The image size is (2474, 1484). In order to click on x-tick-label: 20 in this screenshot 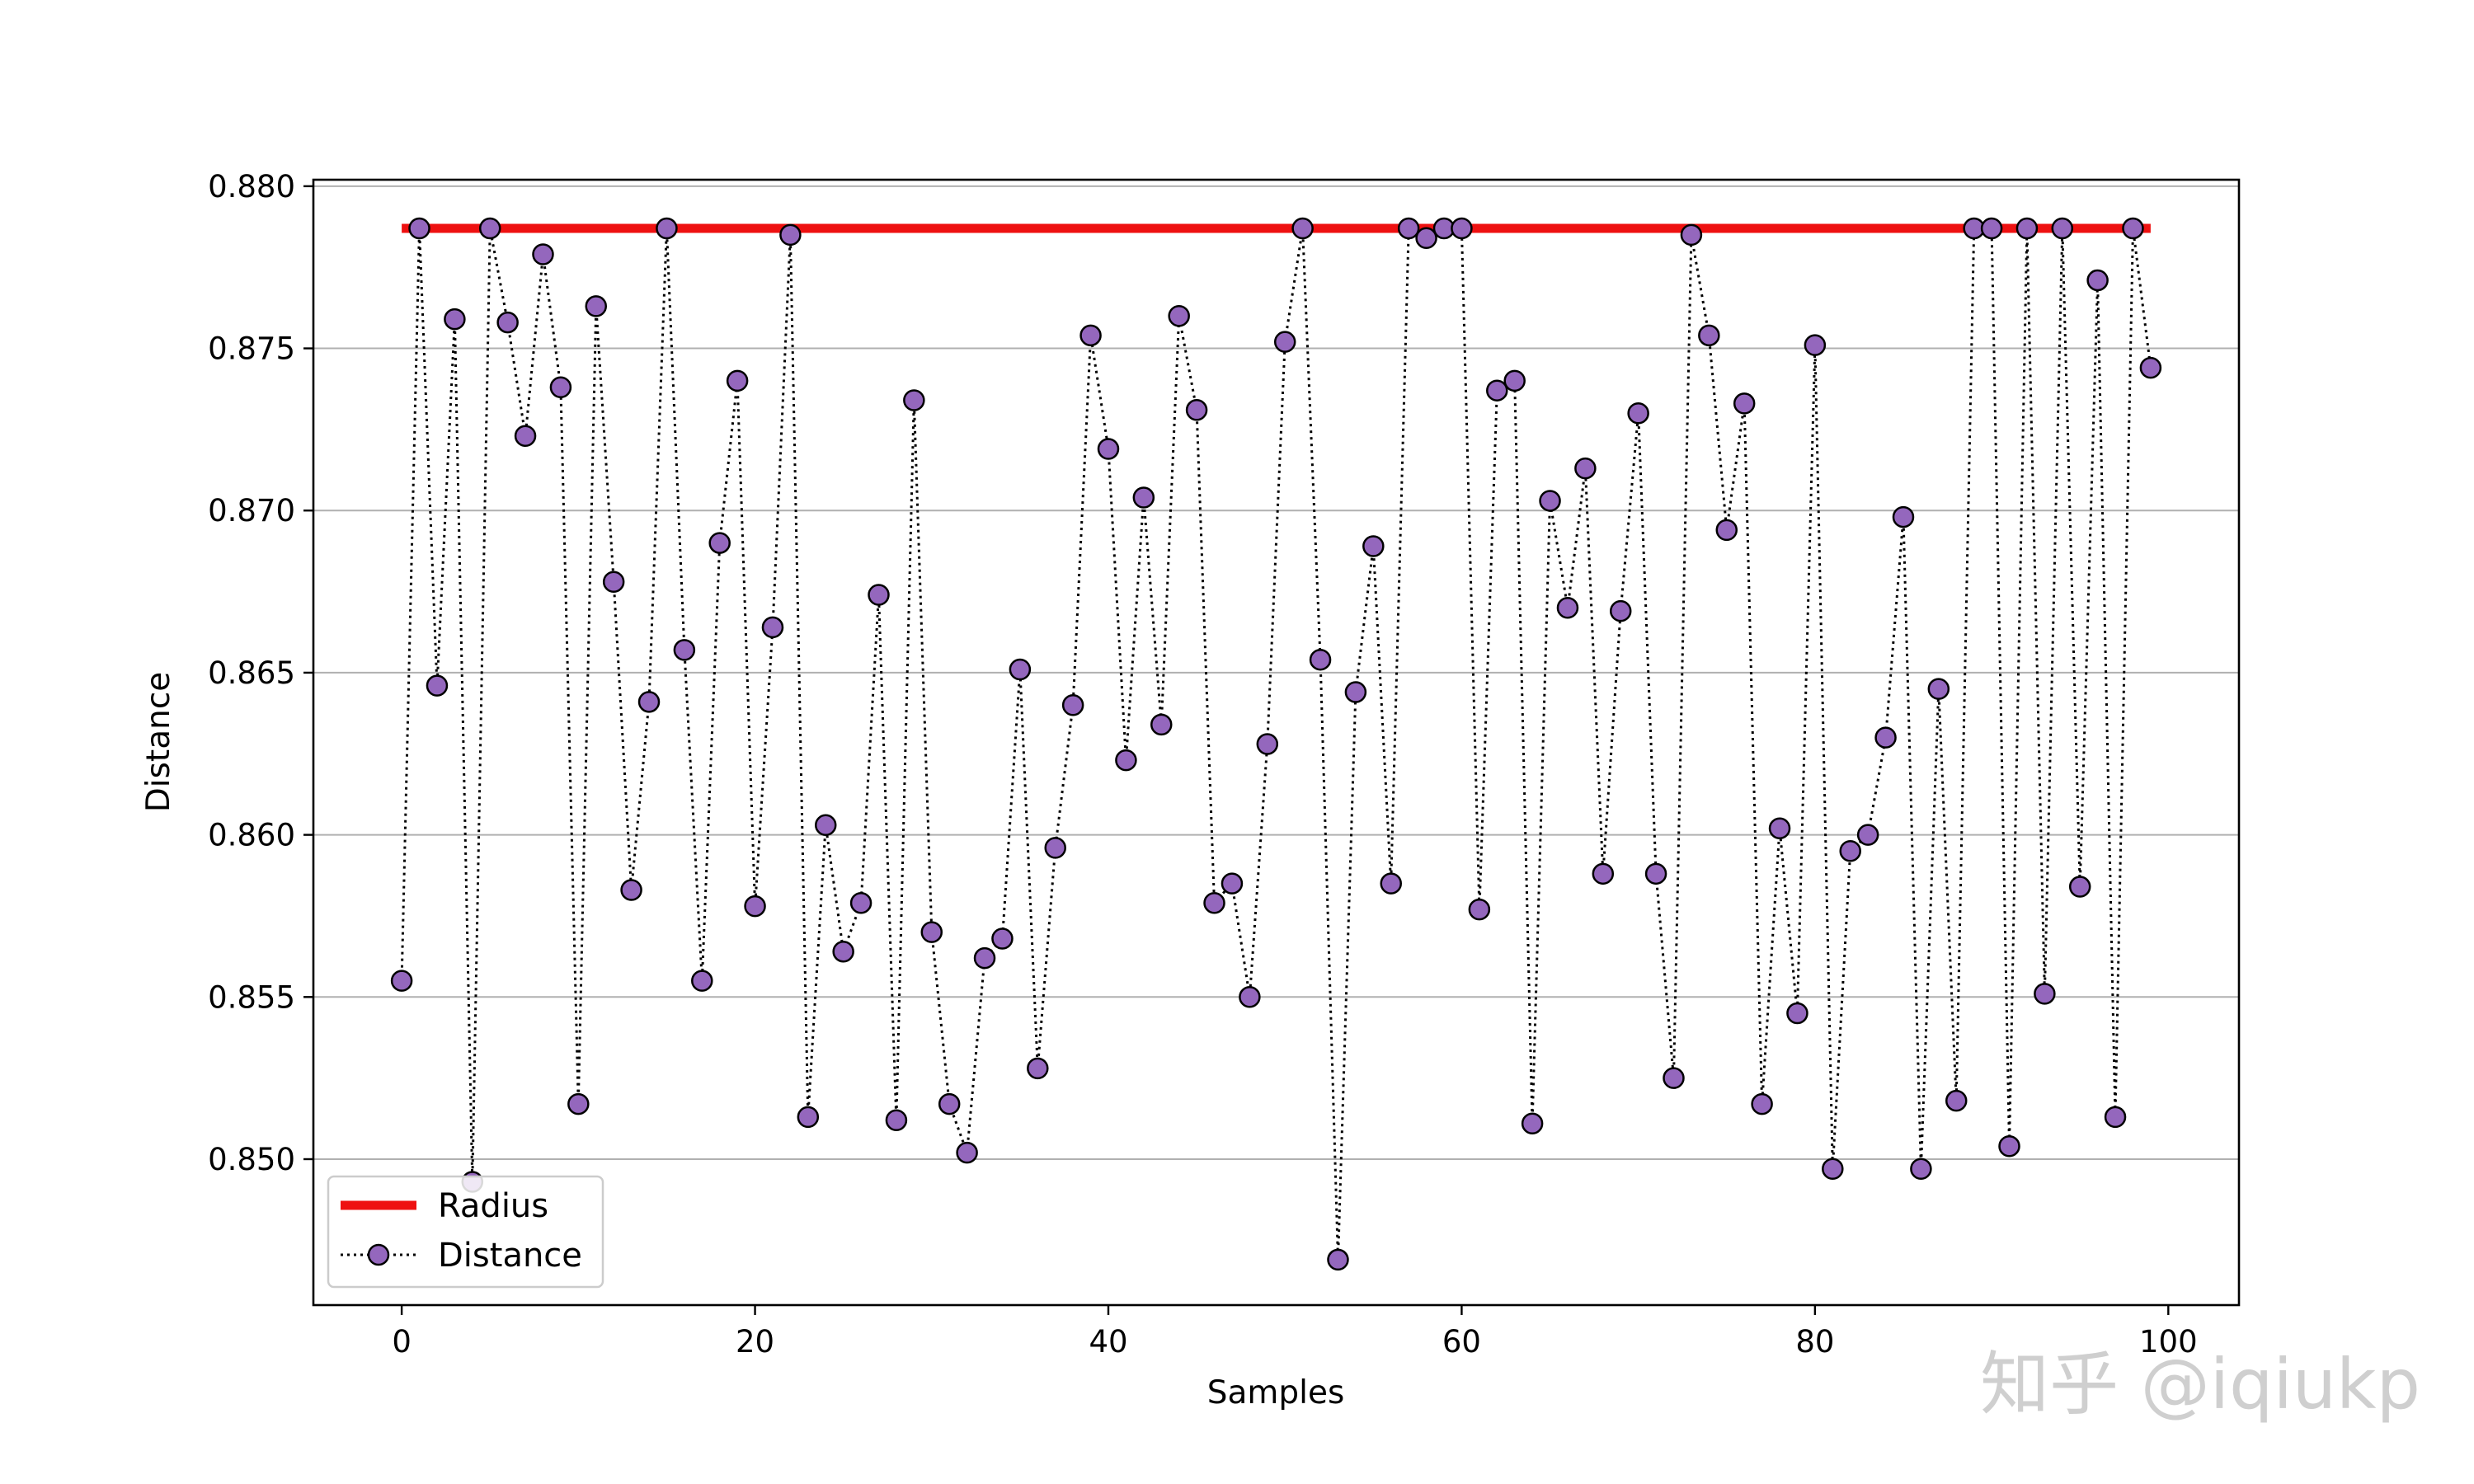, I will do `click(755, 1342)`.